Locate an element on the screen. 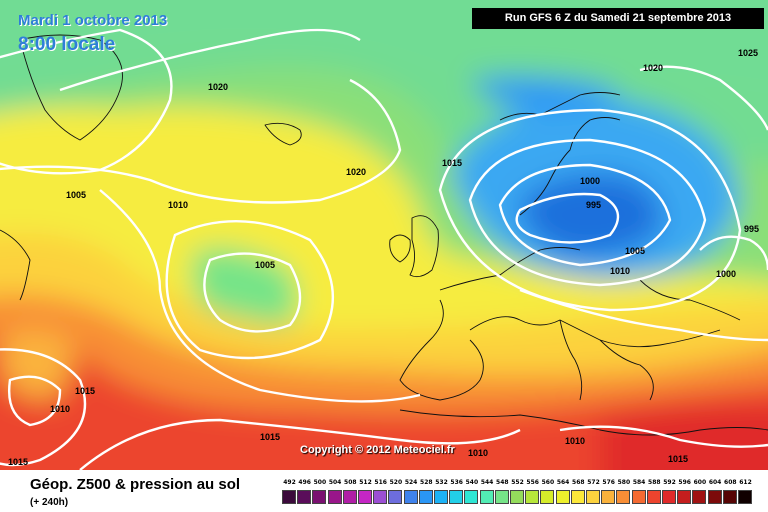  scale-value: 504 is located at coordinates (335, 482).